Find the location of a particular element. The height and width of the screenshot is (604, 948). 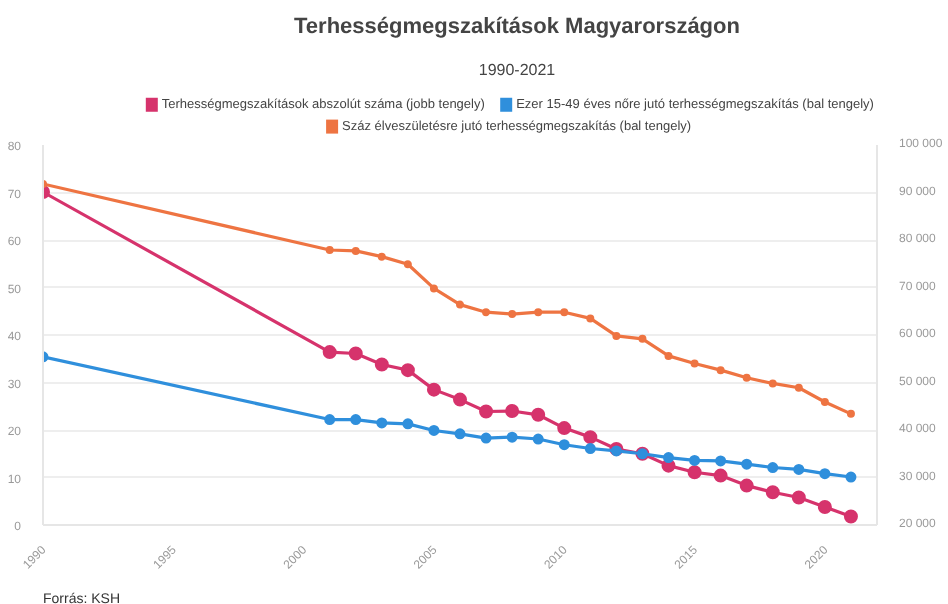

chart-subtitle: 1990-2021 is located at coordinates (517, 70).